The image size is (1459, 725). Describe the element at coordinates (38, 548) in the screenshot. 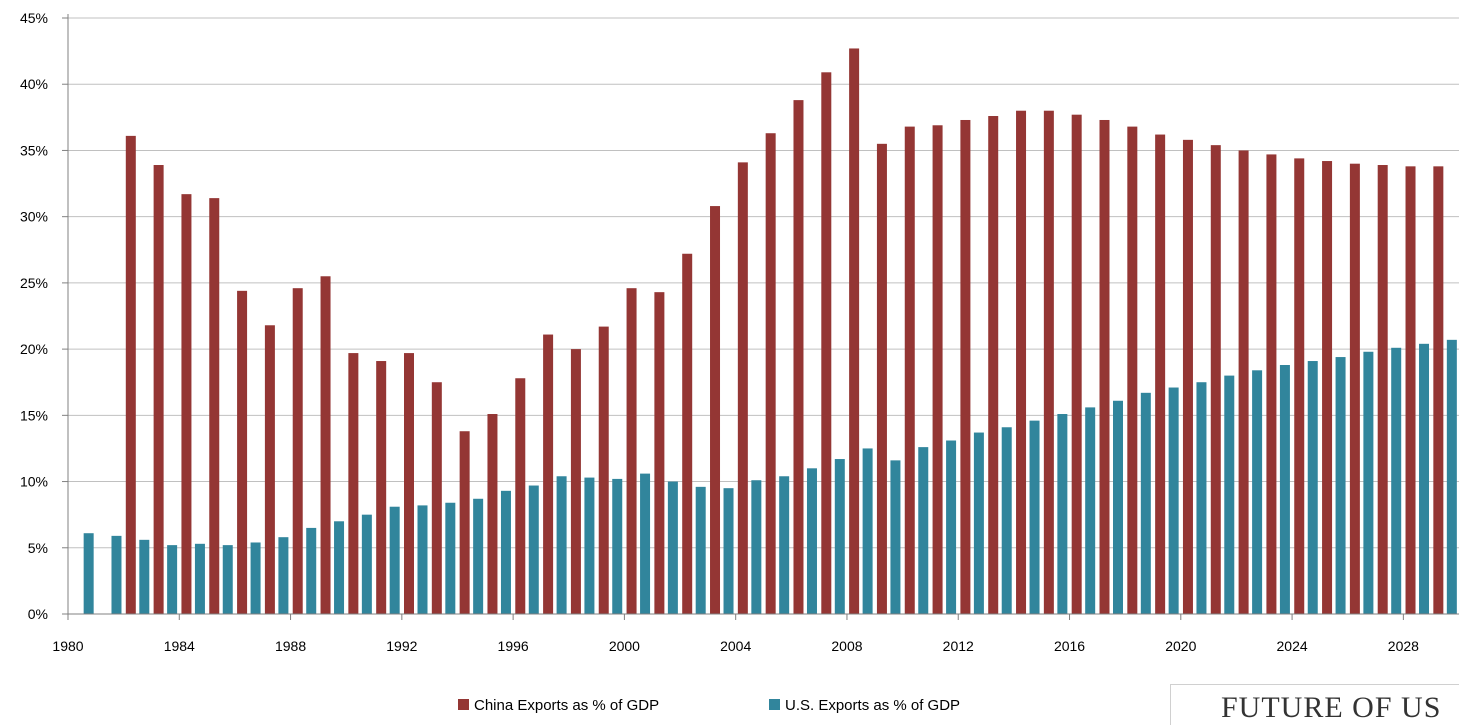

I see `y-tick-label: 5%` at that location.